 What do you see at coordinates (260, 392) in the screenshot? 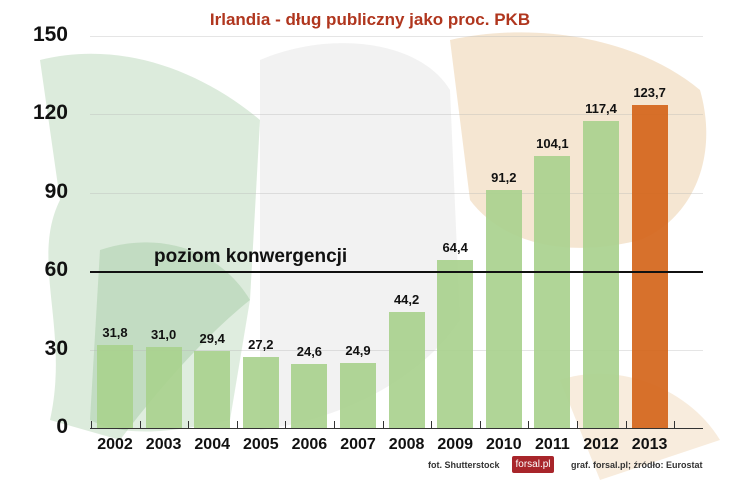
I see `bar-2005` at bounding box center [260, 392].